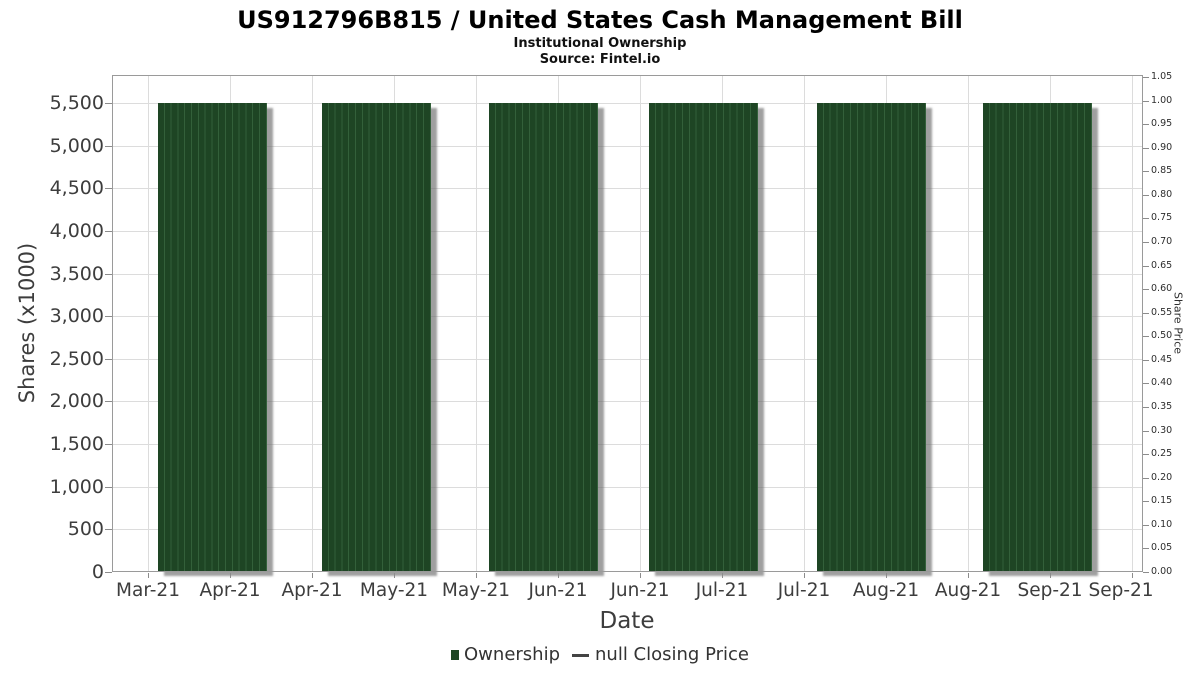  Describe the element at coordinates (1162, 406) in the screenshot. I see `y-right-tick-label: 0.35` at that location.